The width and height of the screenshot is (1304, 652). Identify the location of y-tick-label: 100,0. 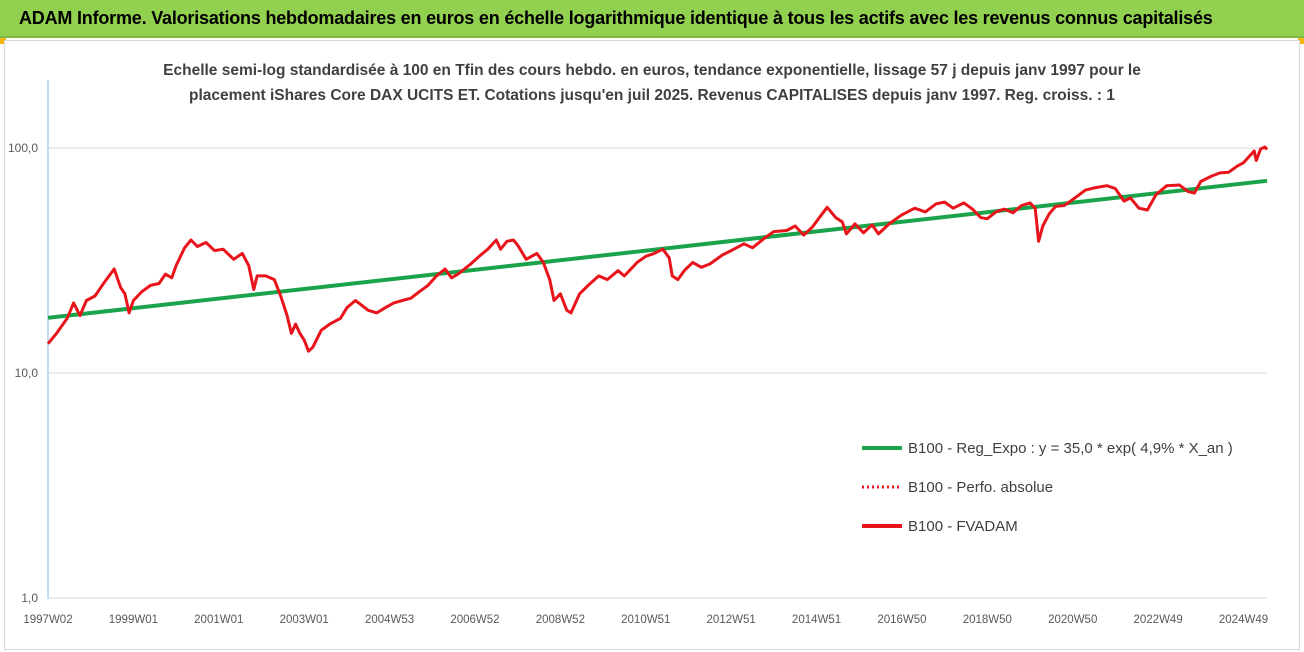
(23, 148).